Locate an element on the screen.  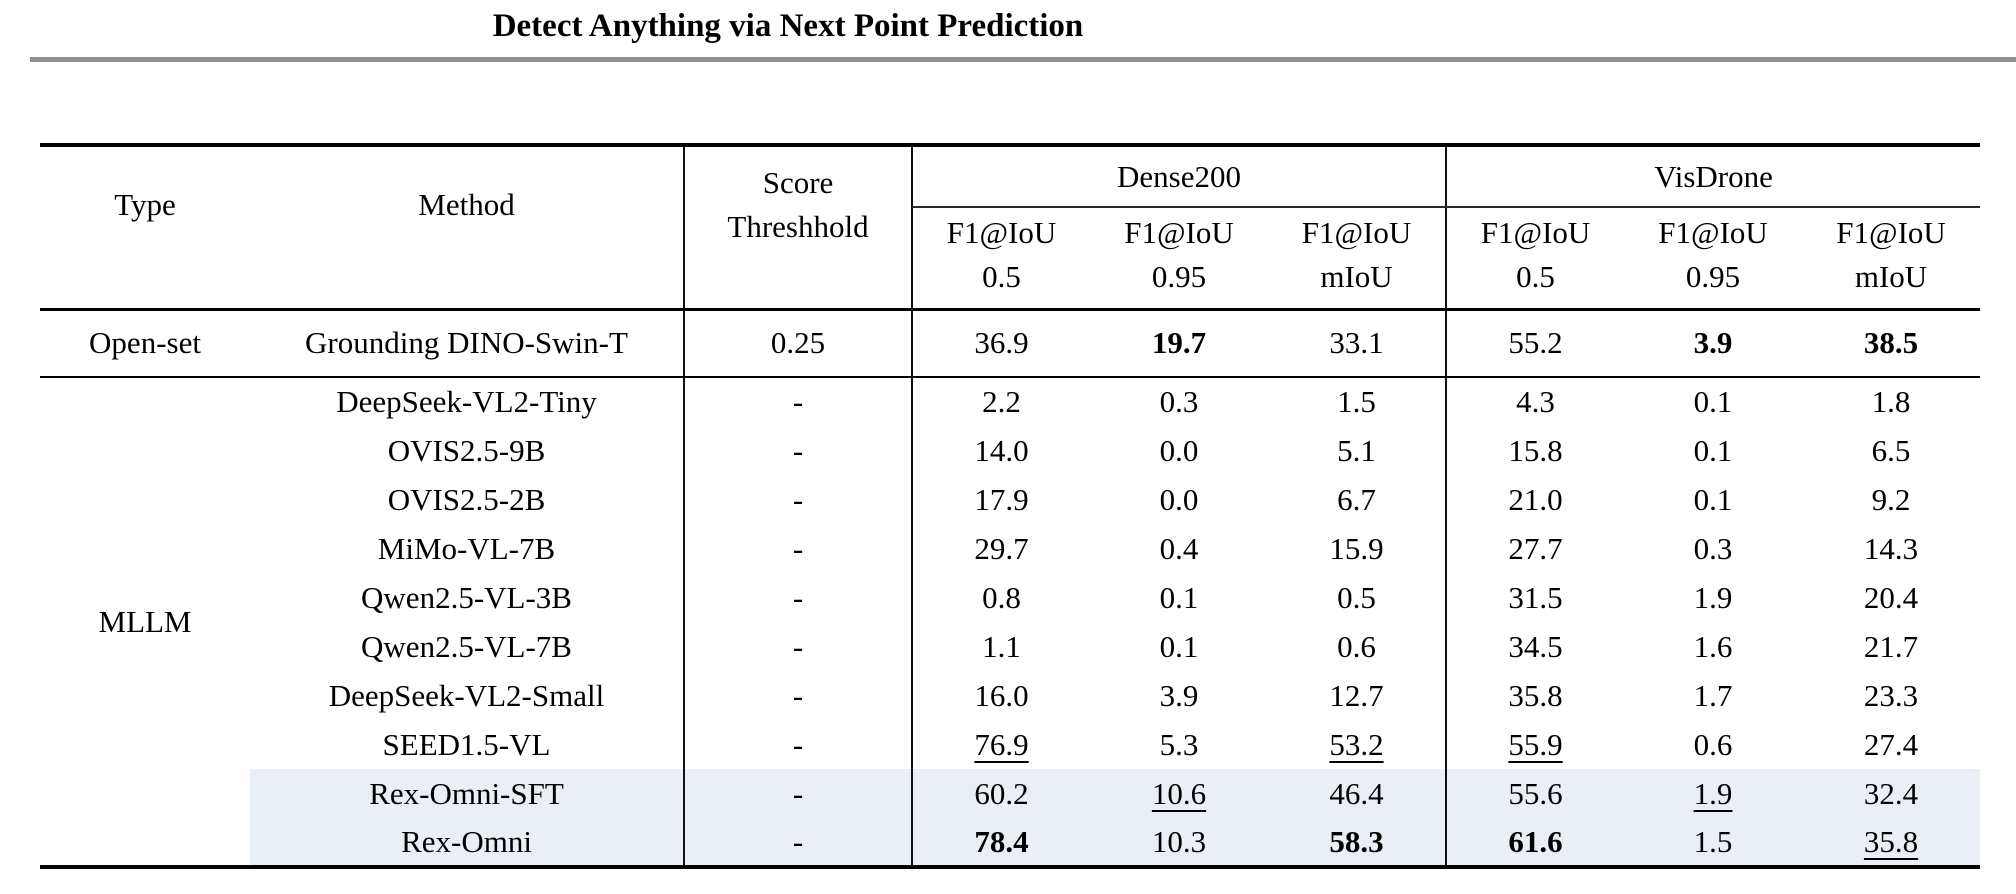
metric-header-visdrone-095: F1@IoU 0.95 is located at coordinates (1713, 259).